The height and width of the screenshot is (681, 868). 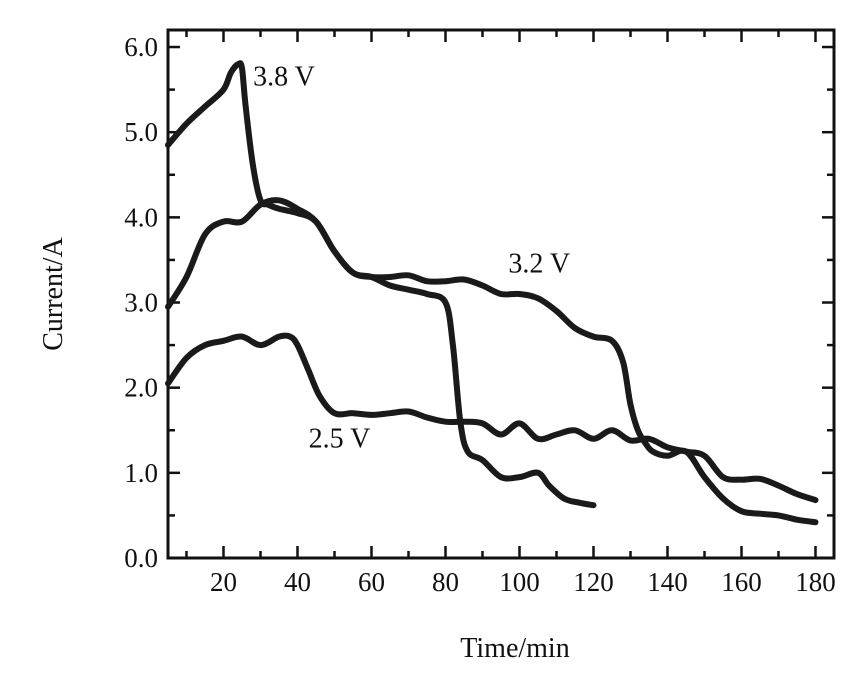 I want to click on y-tick-label: 1.0, so click(x=141, y=473).